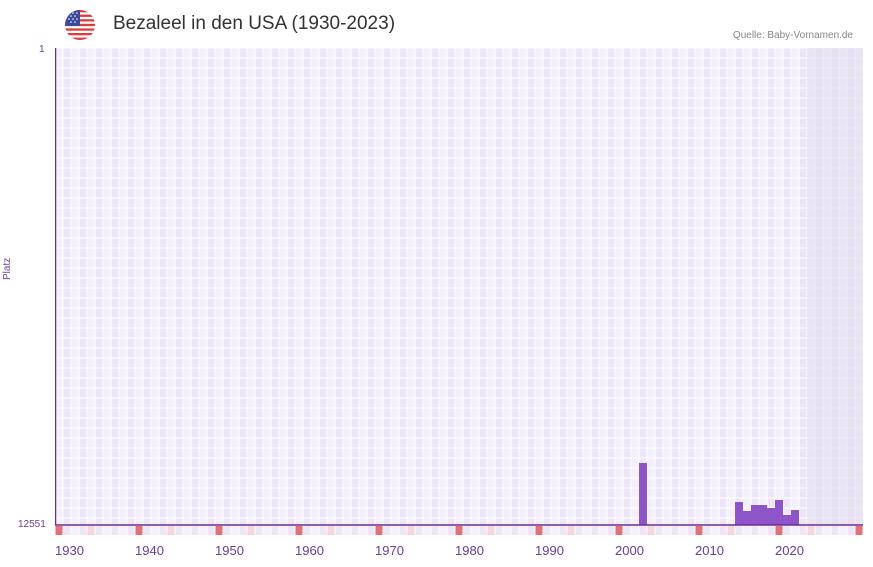 The width and height of the screenshot is (873, 567). What do you see at coordinates (795, 517) in the screenshot?
I see `bar-2022` at bounding box center [795, 517].